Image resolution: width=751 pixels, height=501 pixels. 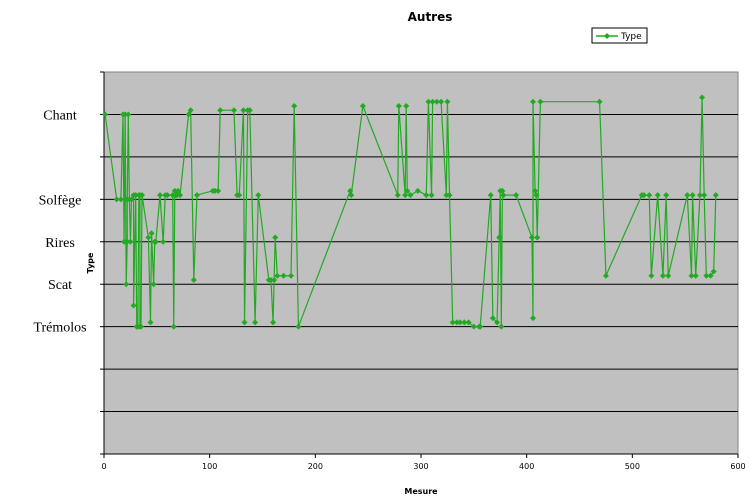 I want to click on y-tick-label: Solfège, so click(x=60, y=200).